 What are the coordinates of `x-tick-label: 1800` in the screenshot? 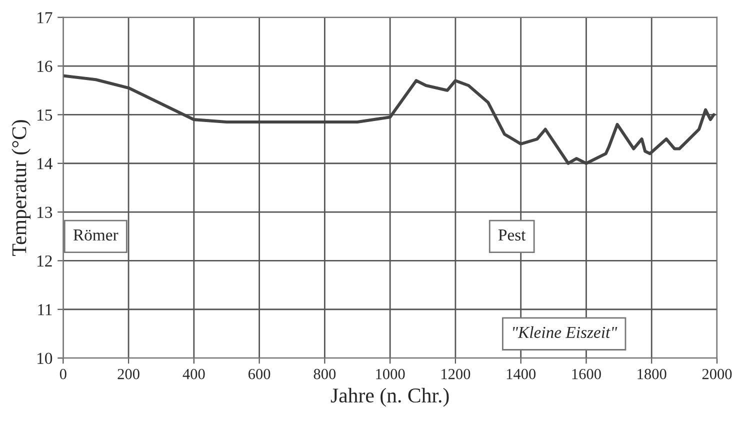 It's located at (652, 374).